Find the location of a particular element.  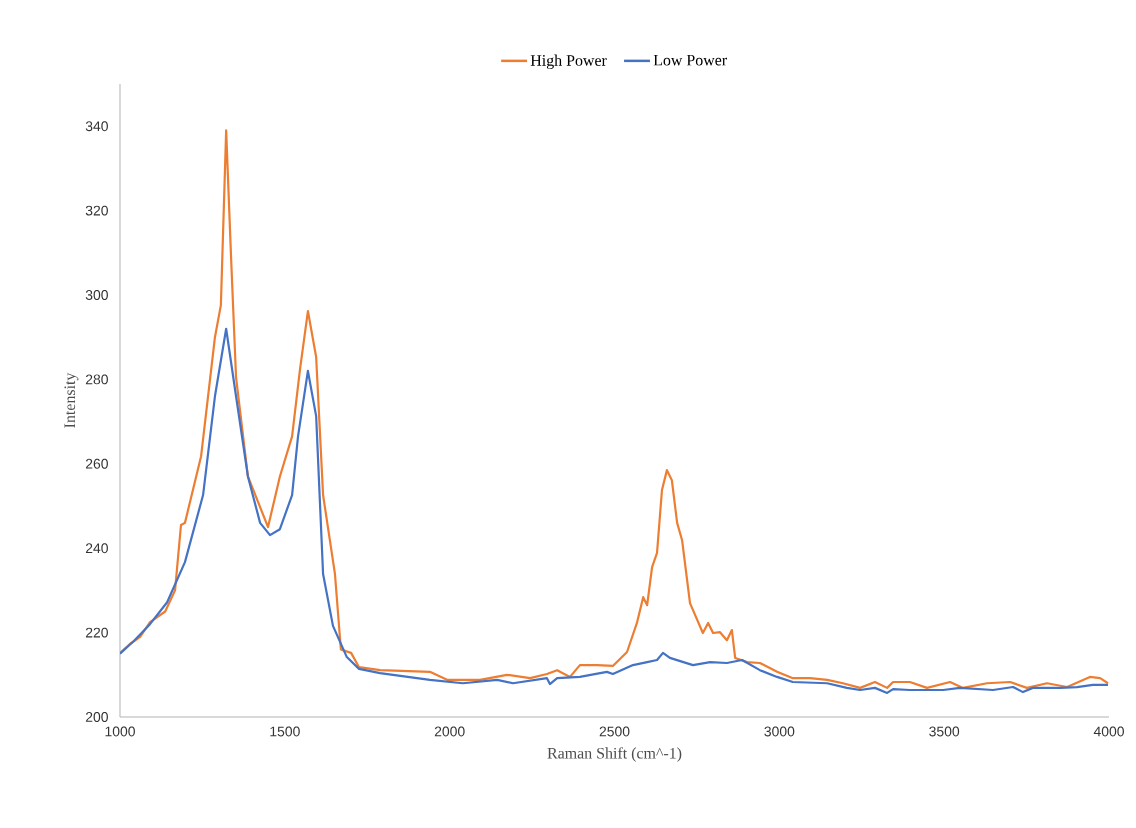

legend-label: High Power is located at coordinates (568, 62).